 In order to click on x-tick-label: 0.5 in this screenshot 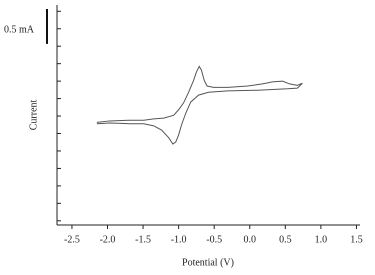, I will do `click(285, 239)`.